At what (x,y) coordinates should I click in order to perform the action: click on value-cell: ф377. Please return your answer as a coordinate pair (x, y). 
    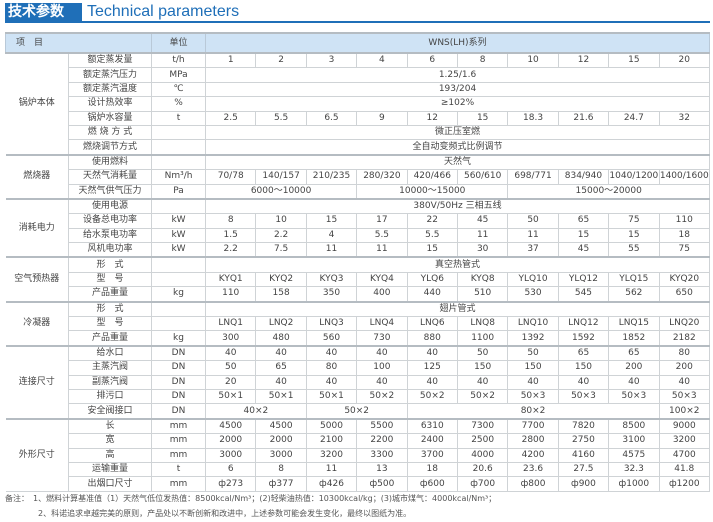
    Looking at the image, I should click on (281, 484).